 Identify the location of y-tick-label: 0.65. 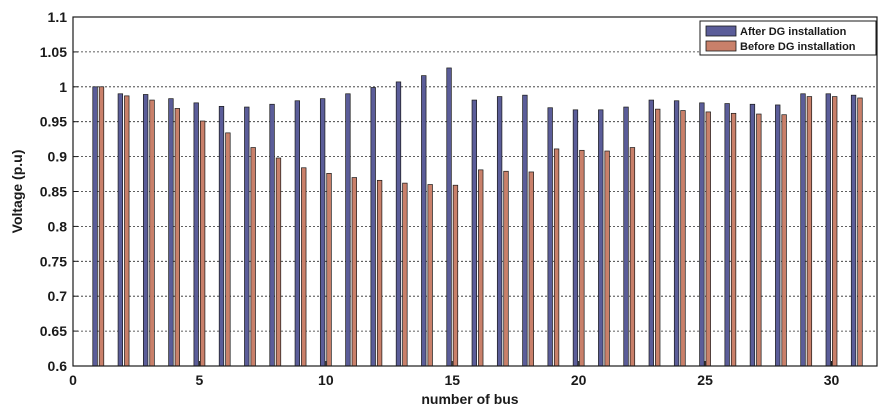
(53, 331).